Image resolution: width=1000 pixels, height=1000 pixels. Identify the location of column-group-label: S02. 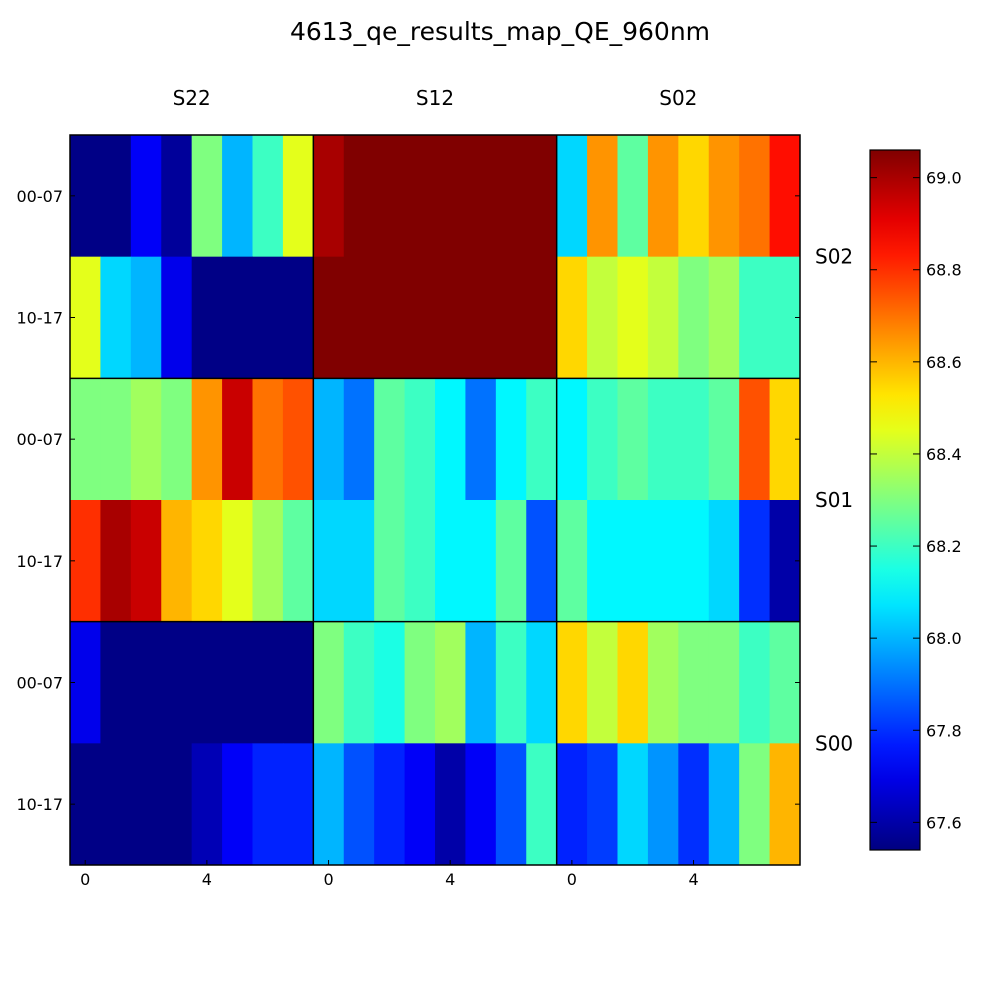
(678, 98).